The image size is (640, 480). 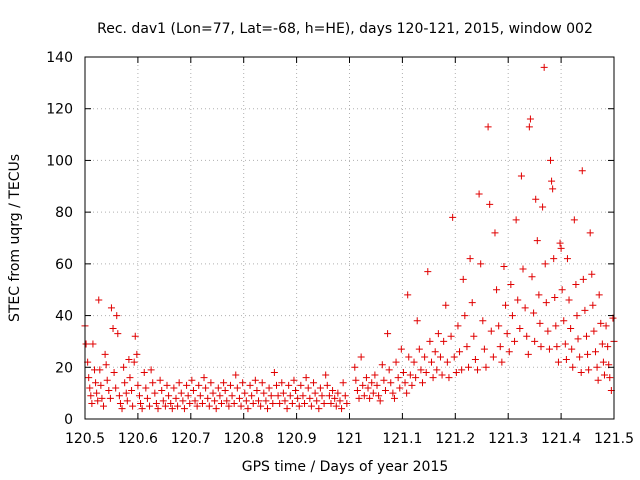 What do you see at coordinates (561, 439) in the screenshot?
I see `x-tick-label: 121.4` at bounding box center [561, 439].